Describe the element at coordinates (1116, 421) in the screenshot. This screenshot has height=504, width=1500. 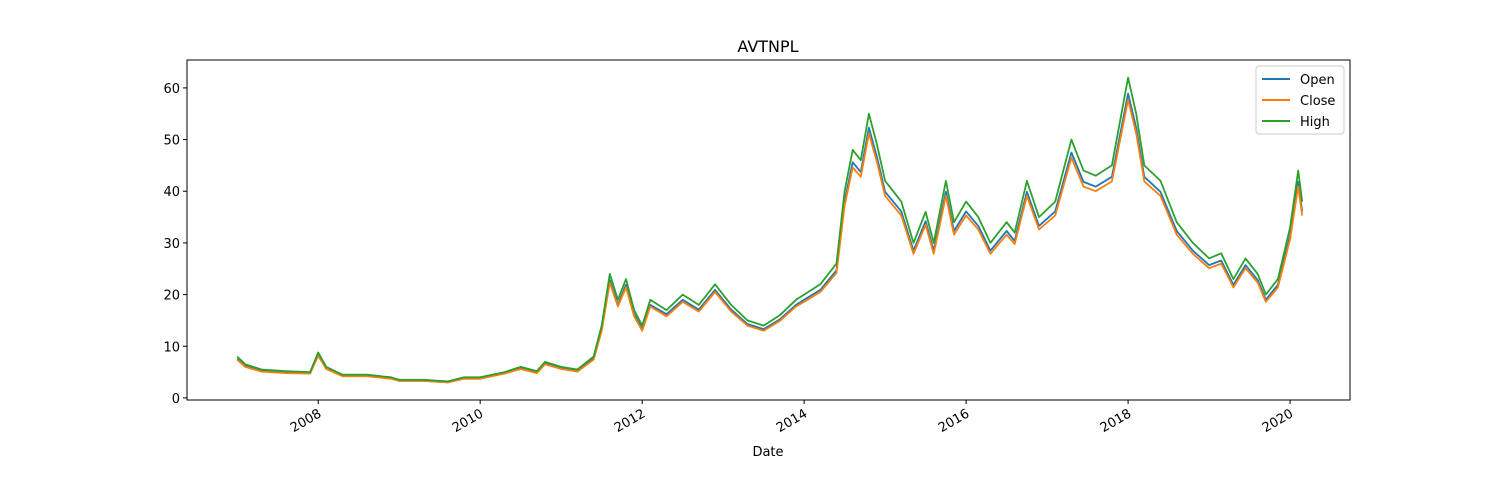
I see `x-tick-label: 2018` at that location.